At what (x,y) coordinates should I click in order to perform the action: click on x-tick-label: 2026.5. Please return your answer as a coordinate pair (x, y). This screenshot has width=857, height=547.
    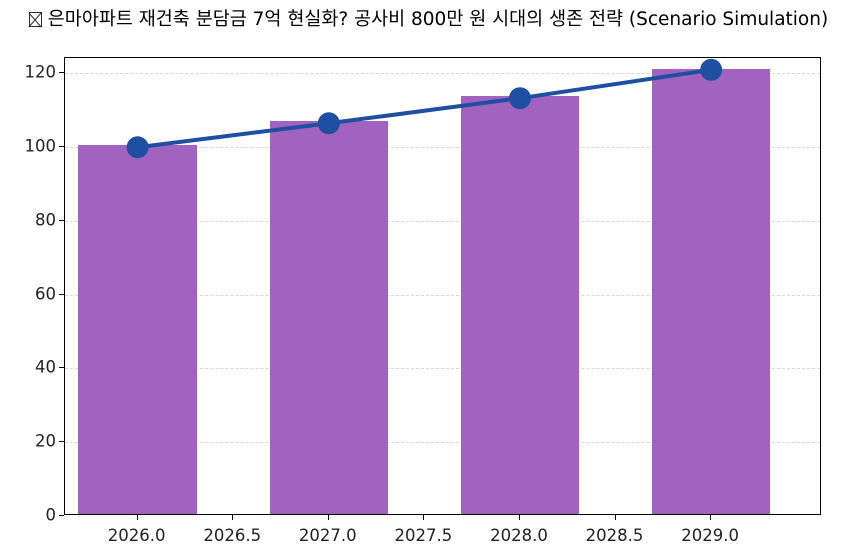
    Looking at the image, I should click on (232, 535).